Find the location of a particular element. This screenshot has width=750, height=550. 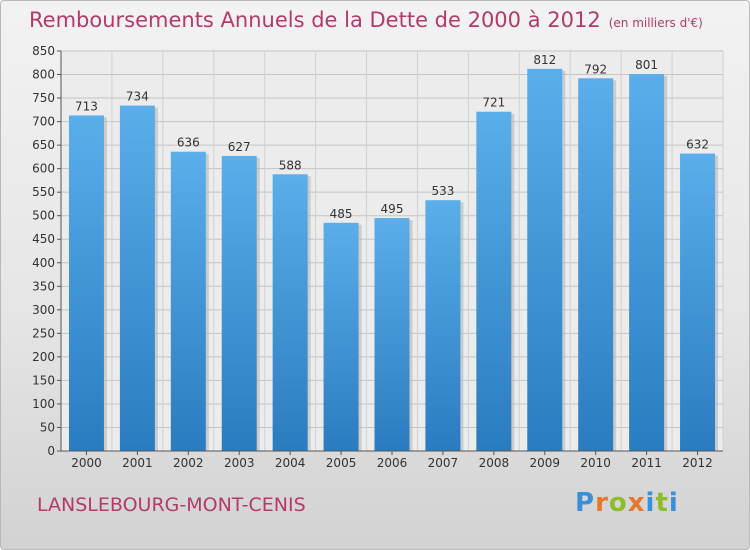

data-label: 713 is located at coordinates (86, 106).